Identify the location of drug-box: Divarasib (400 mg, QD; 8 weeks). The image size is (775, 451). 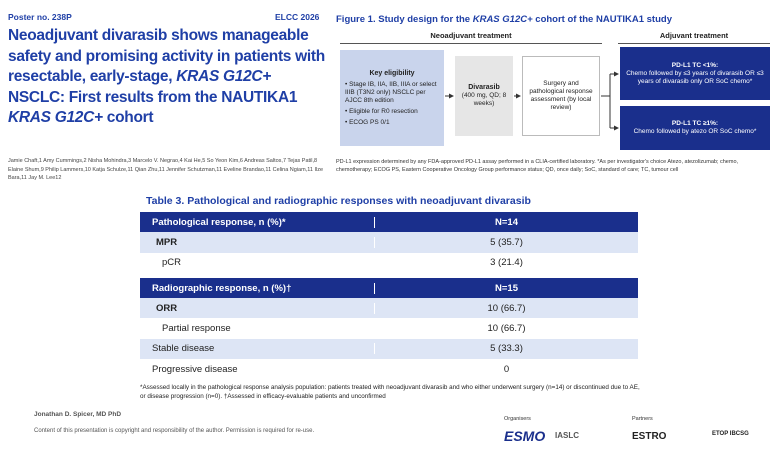
(484, 96).